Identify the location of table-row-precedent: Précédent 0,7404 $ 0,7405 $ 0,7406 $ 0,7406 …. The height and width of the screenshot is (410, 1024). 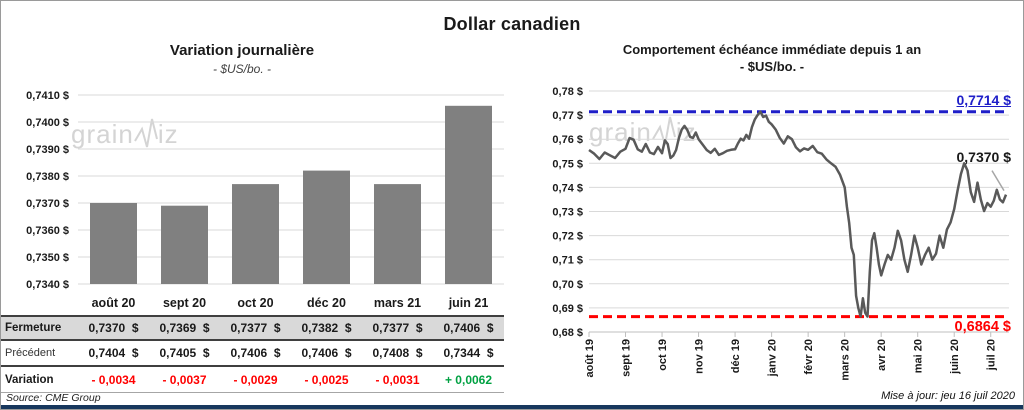
(252, 354).